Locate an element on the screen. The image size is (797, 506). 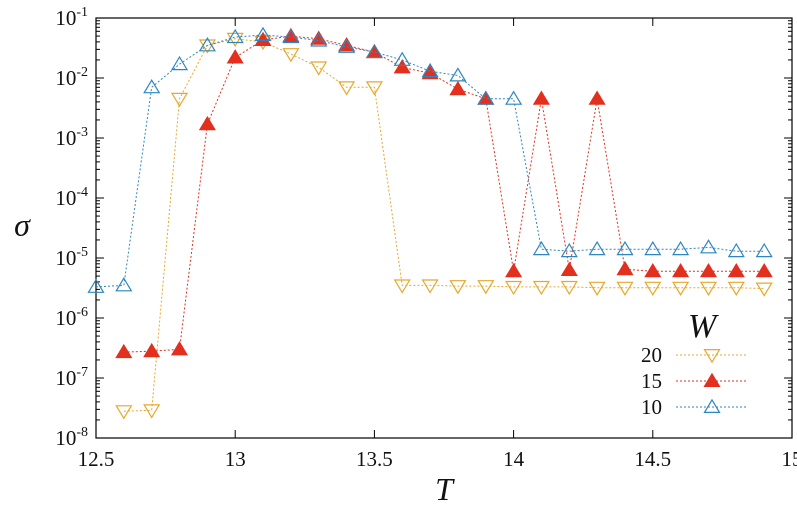
y-tick-label: 10⁻⁵ is located at coordinates (71, 257).